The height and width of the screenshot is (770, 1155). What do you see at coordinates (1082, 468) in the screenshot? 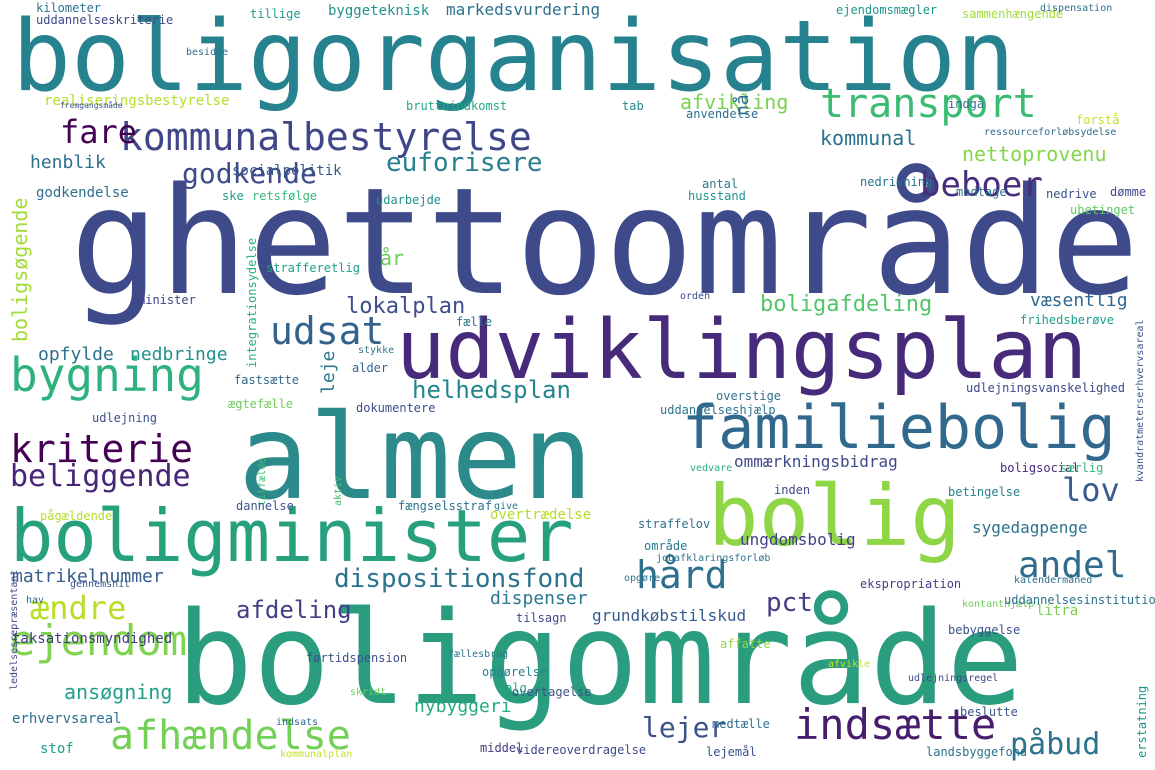
I see `cloud-word: særlig` at bounding box center [1082, 468].